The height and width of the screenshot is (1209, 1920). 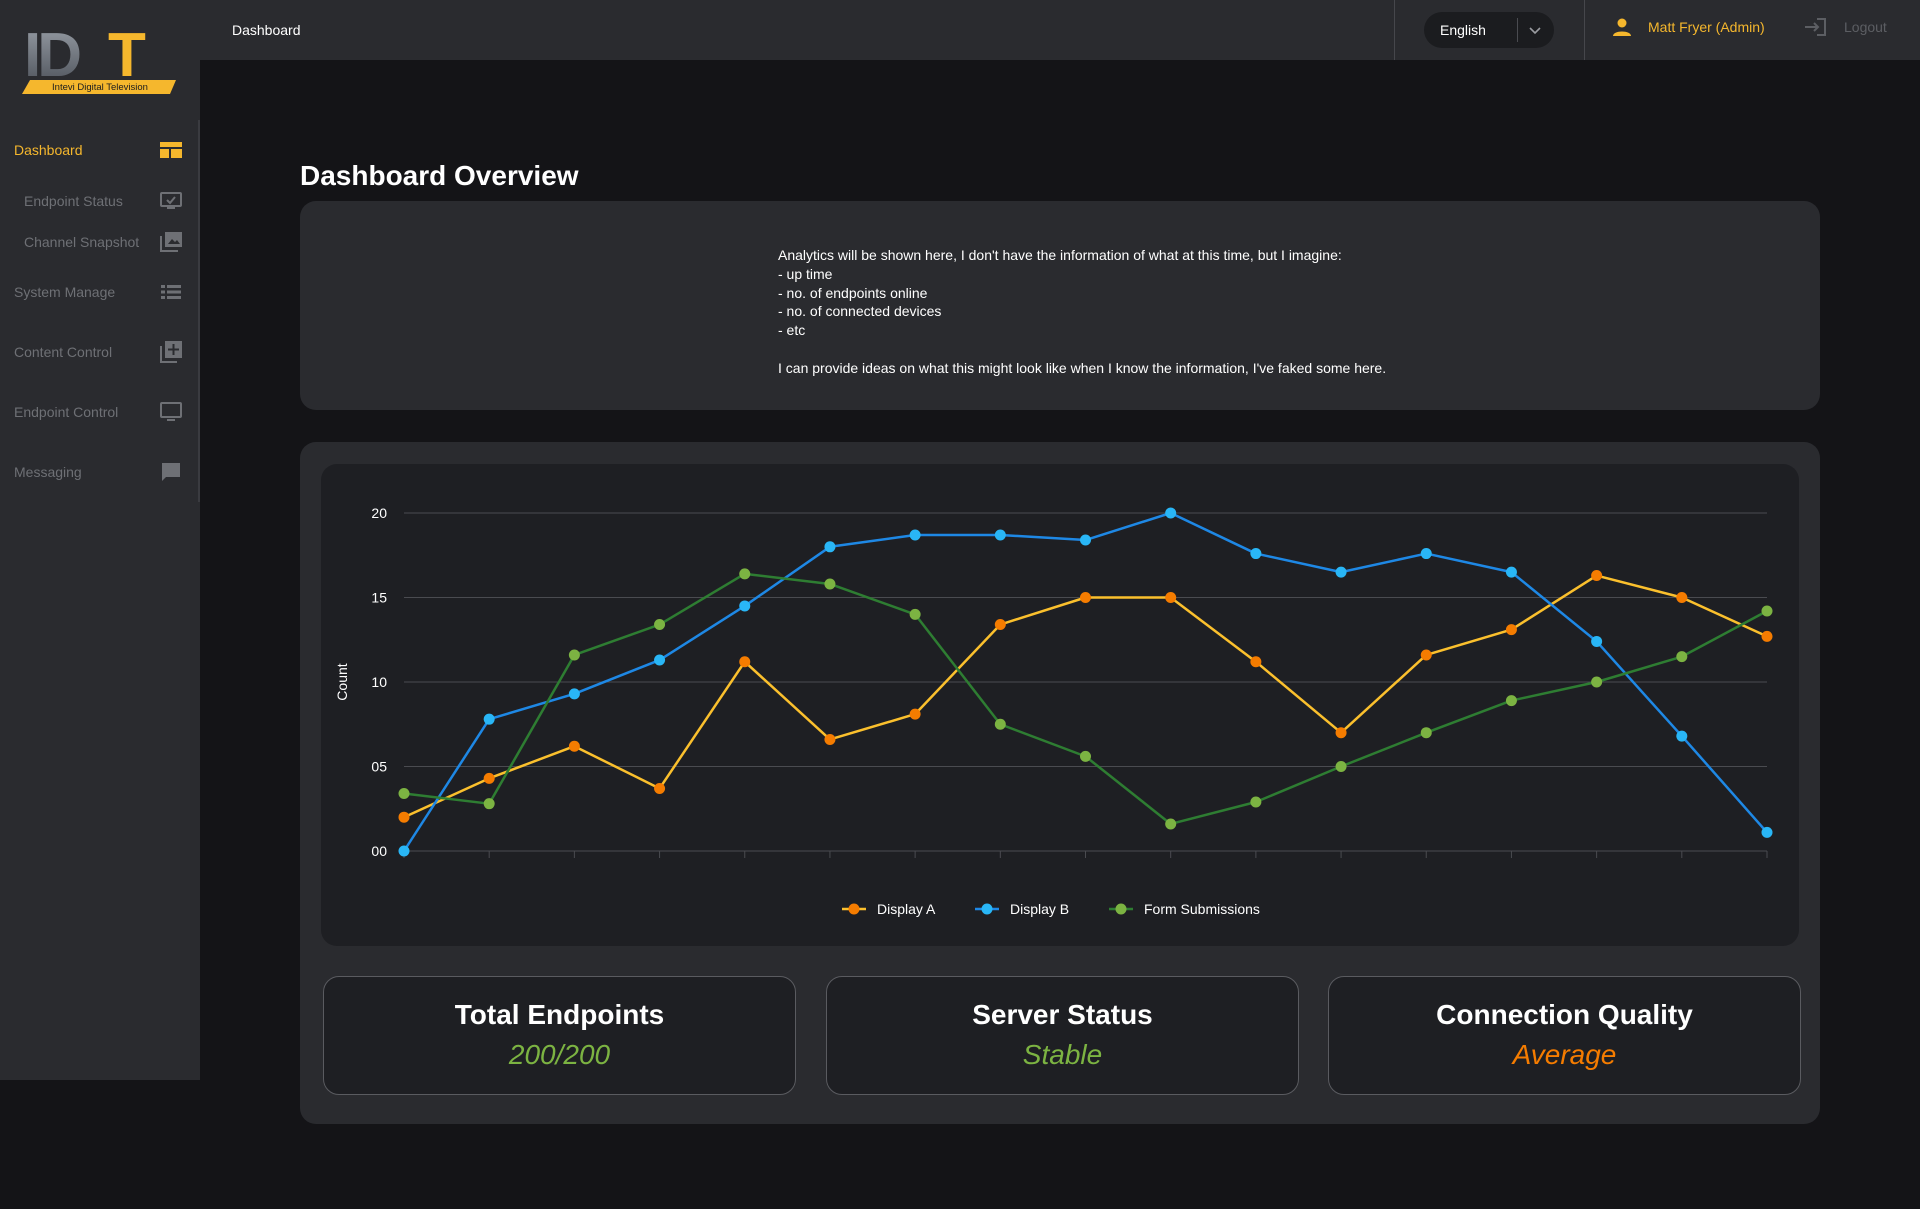 What do you see at coordinates (1564, 1054) in the screenshot?
I see `stat-value: Average` at bounding box center [1564, 1054].